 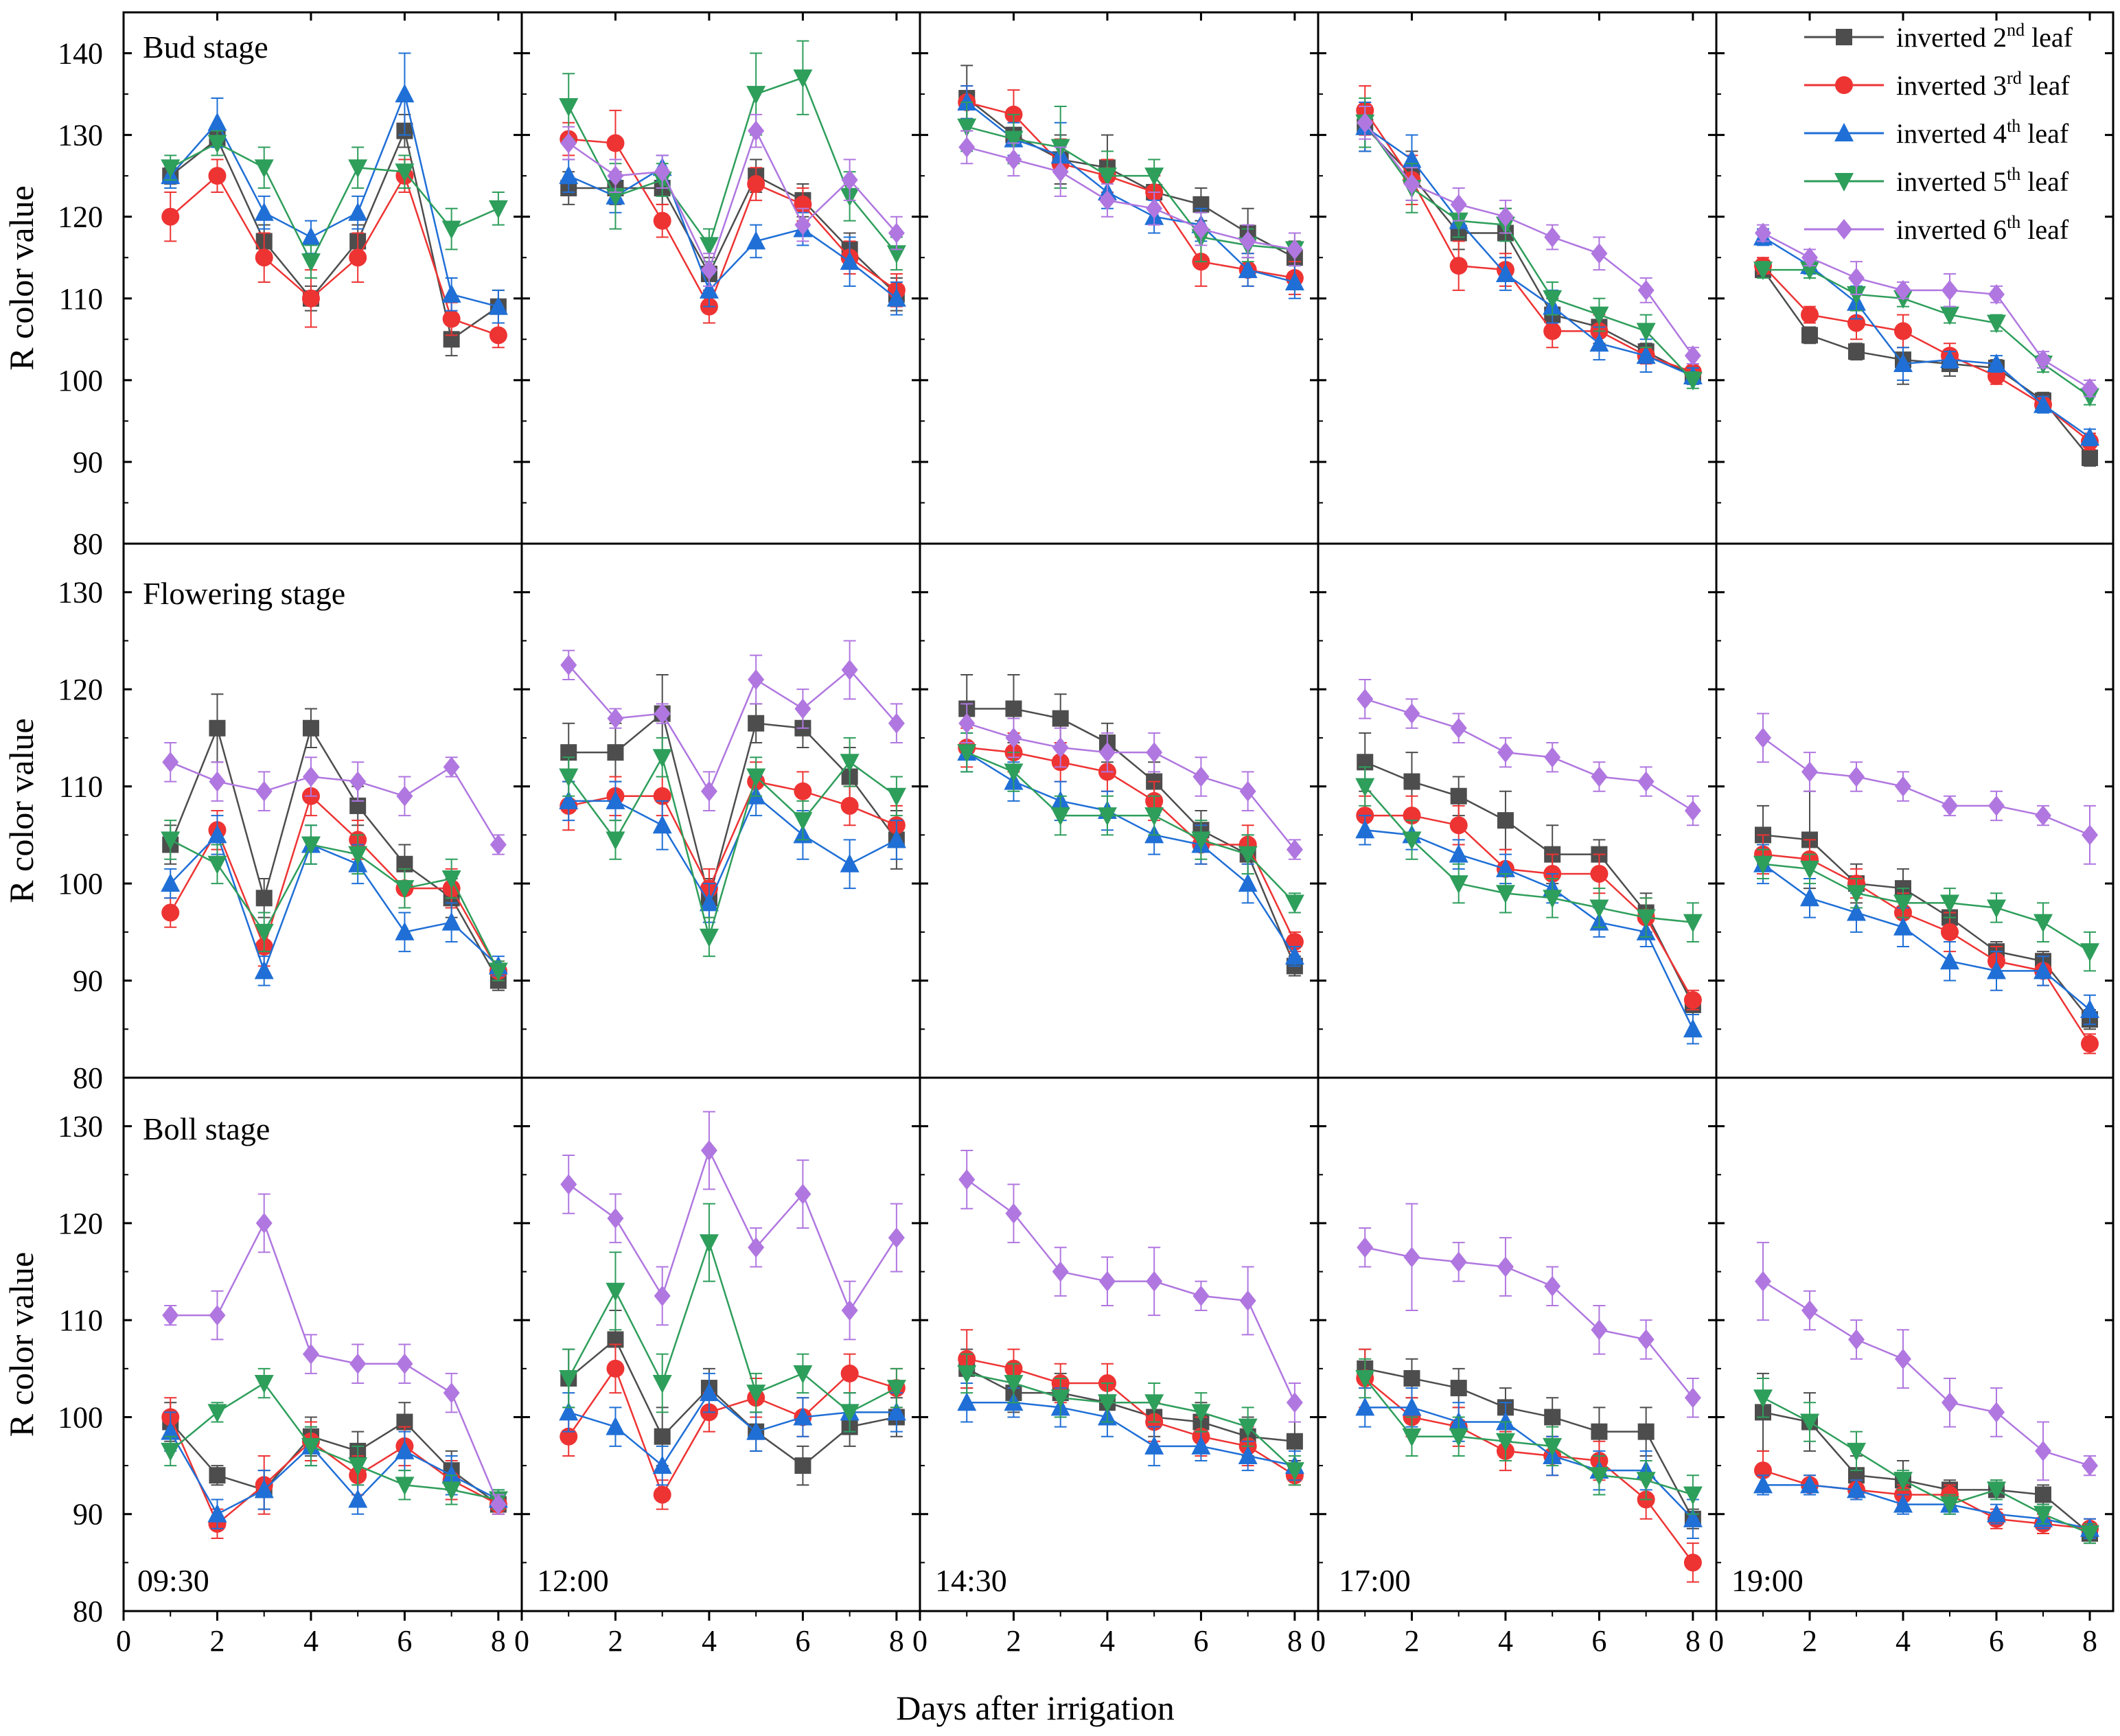 What do you see at coordinates (1517, 1344) in the screenshot?
I see `panel-border` at bounding box center [1517, 1344].